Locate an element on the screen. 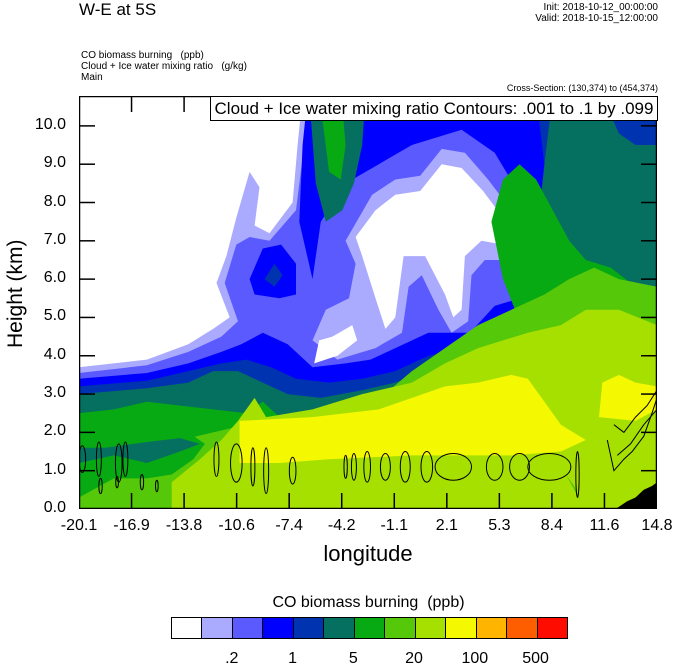  colorbar is located at coordinates (369, 628).